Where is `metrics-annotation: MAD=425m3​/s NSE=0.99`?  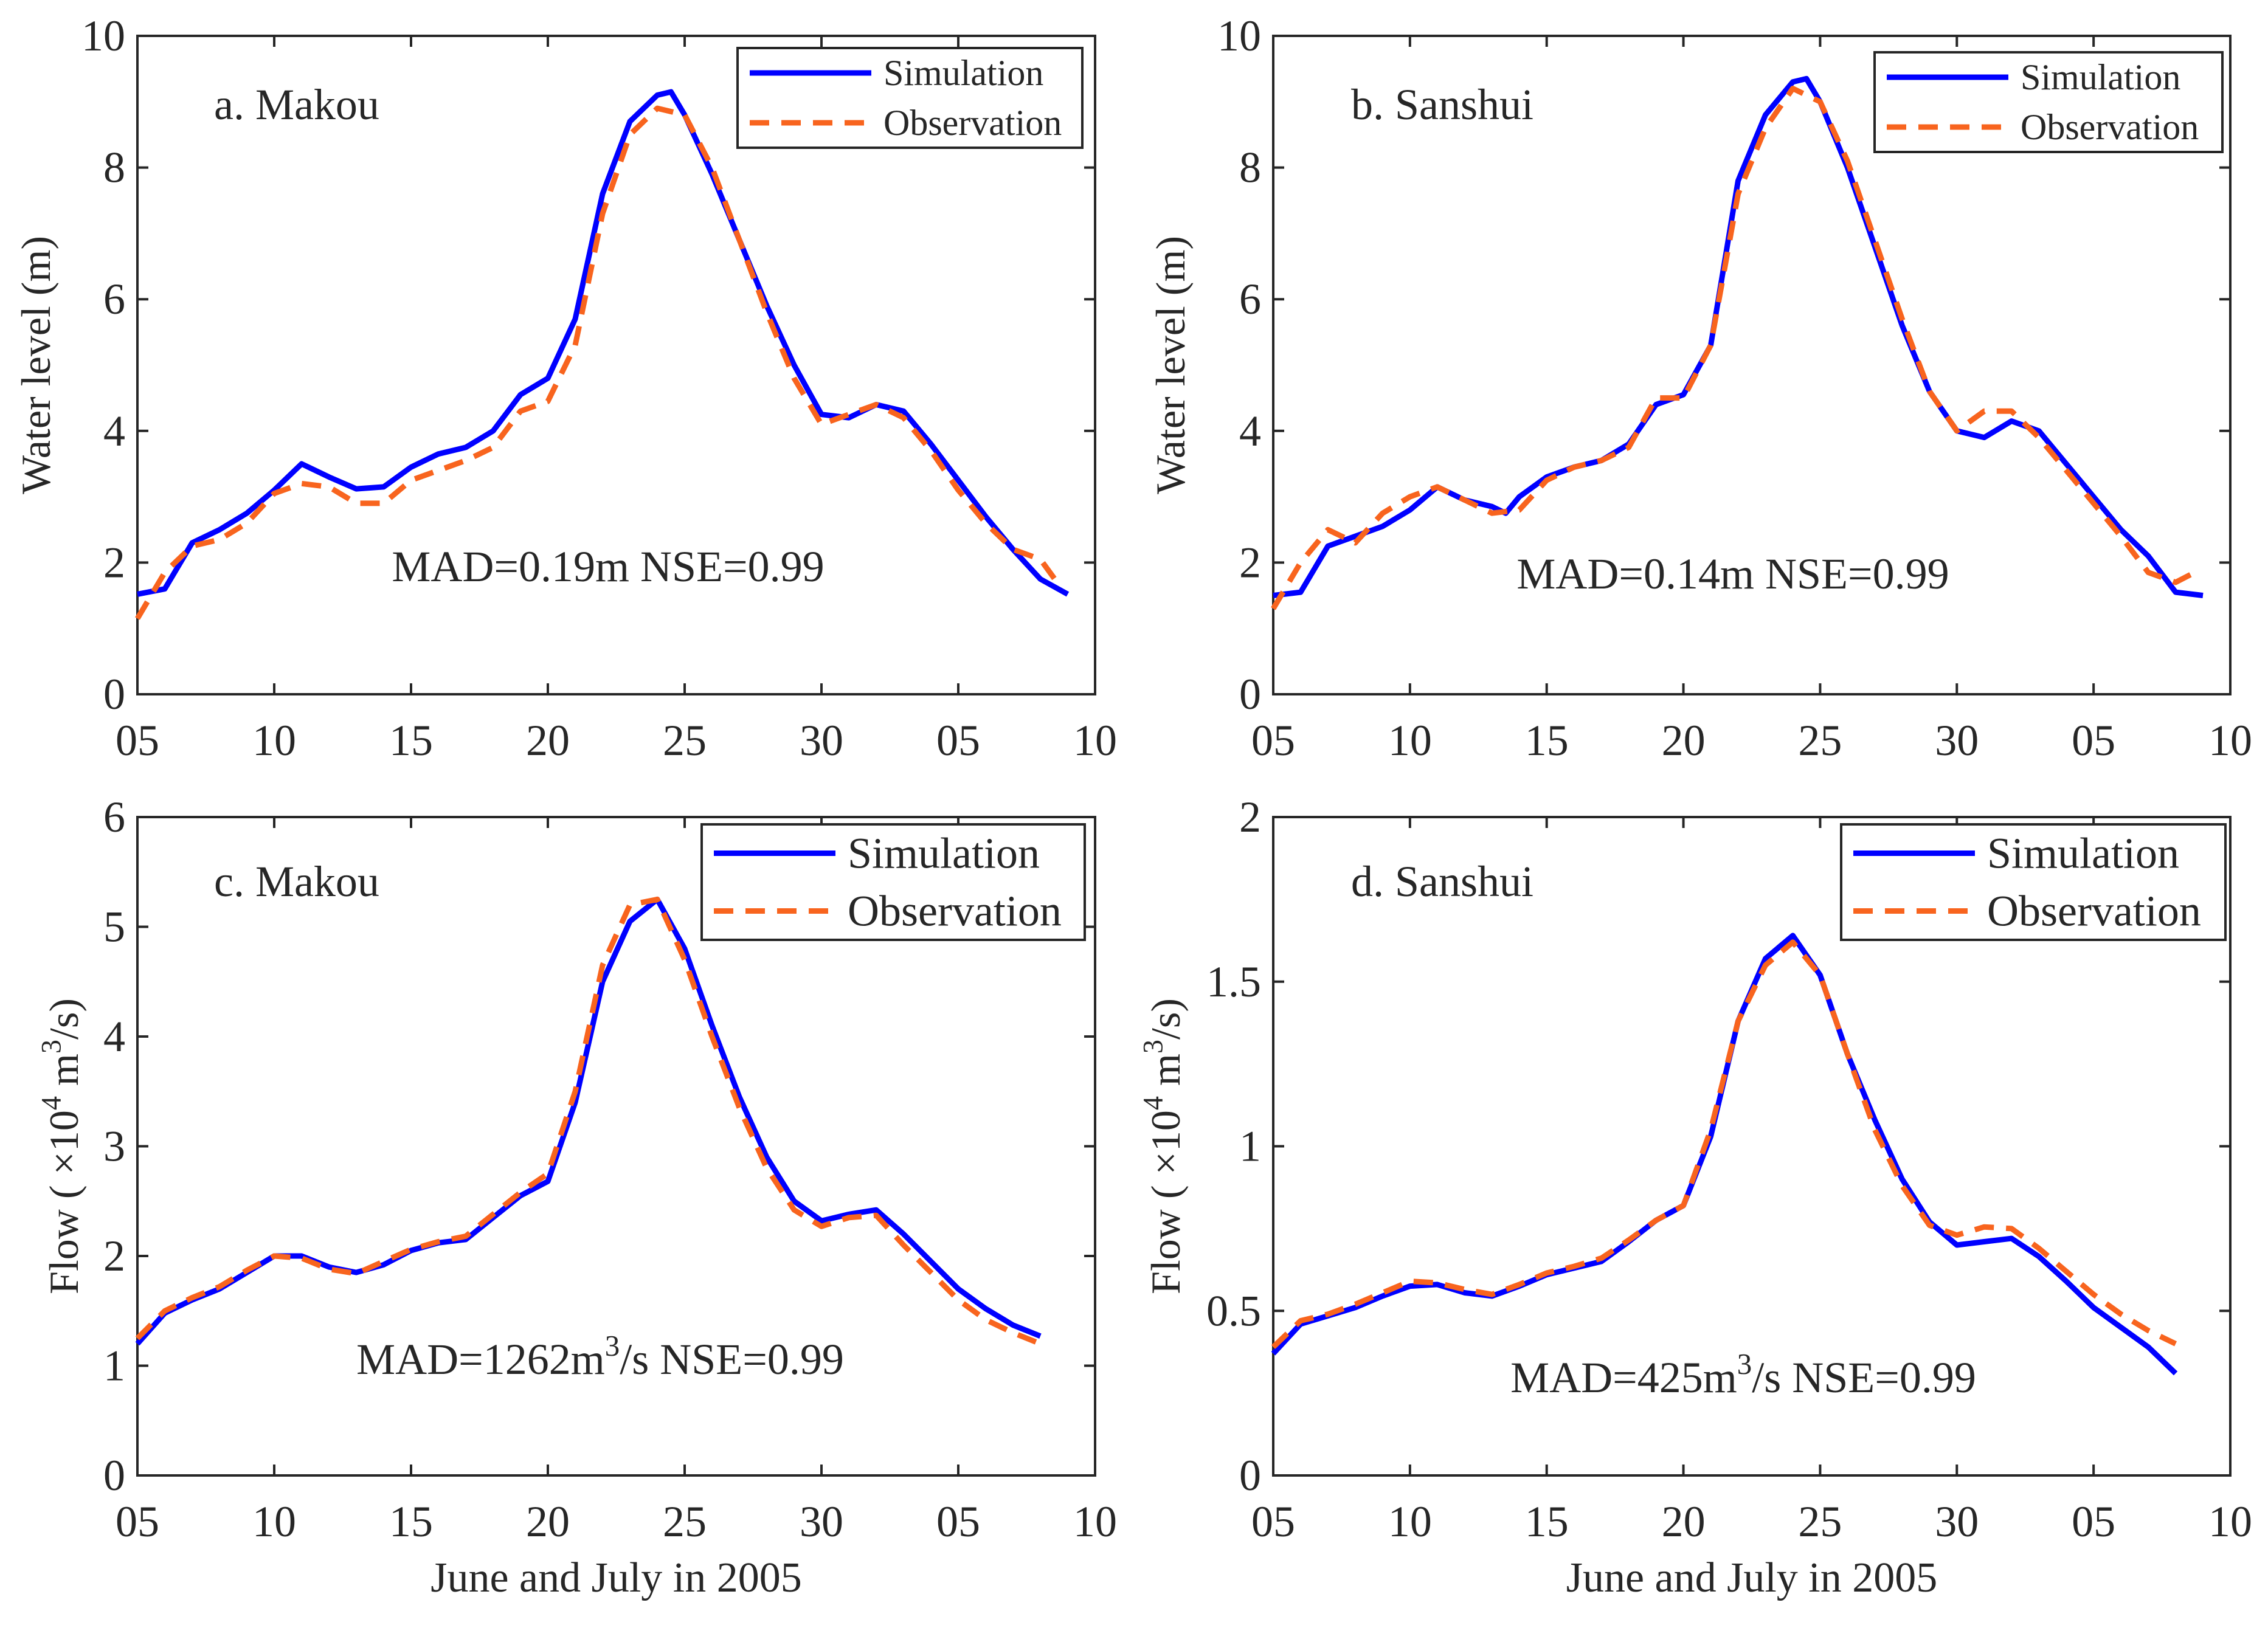
metrics-annotation: MAD=425m3​/s NSE=0.99 is located at coordinates (1743, 1375).